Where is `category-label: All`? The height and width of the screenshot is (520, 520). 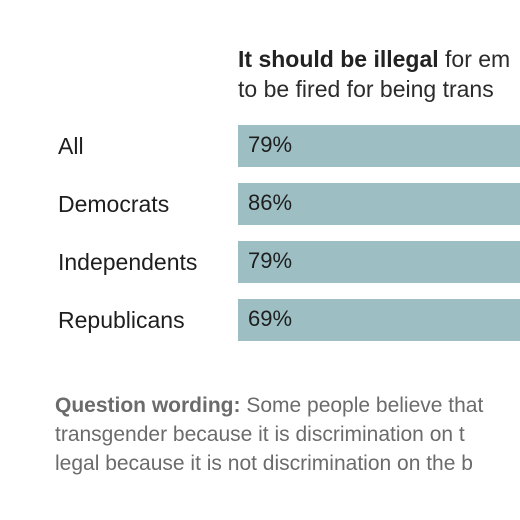
category-label: All is located at coordinates (71, 146).